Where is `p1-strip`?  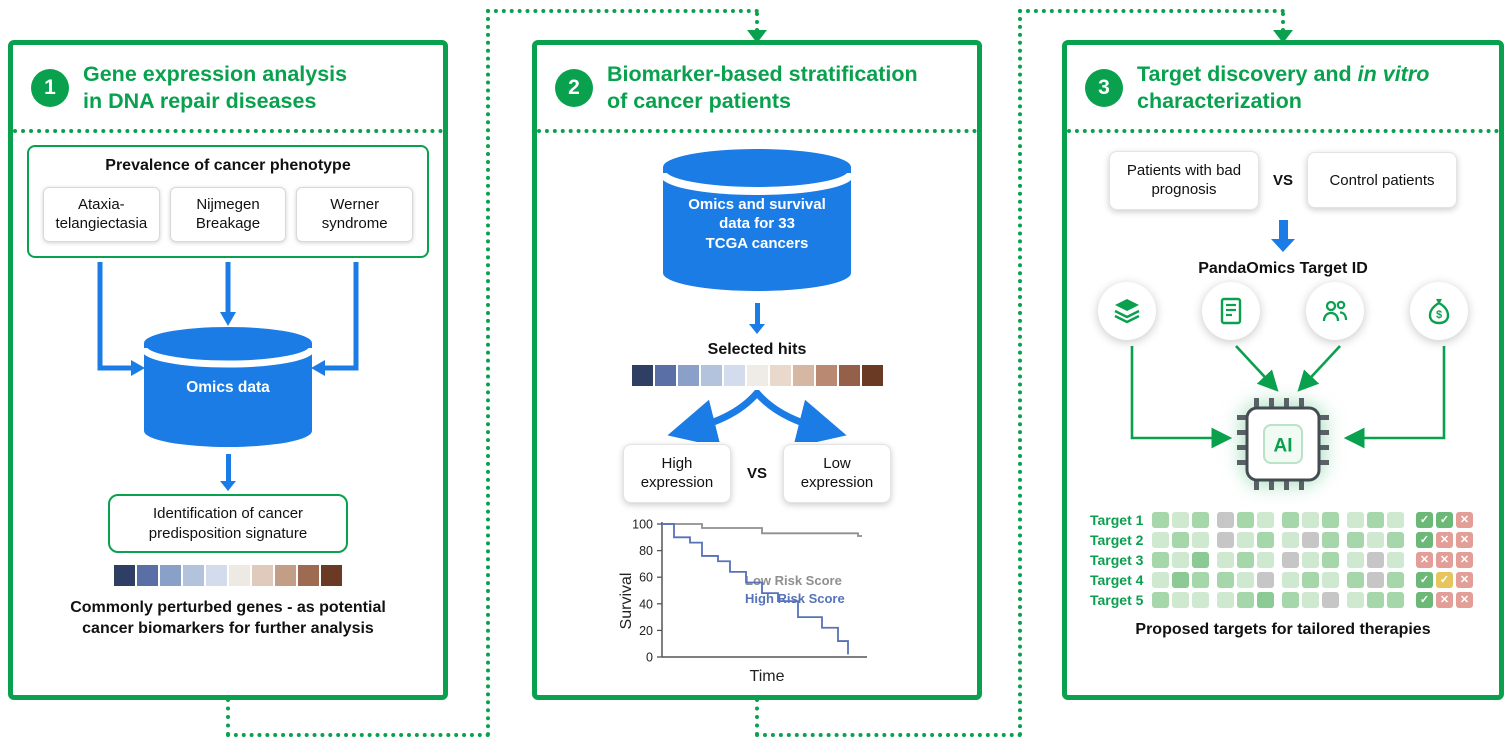
p1-strip is located at coordinates (228, 576).